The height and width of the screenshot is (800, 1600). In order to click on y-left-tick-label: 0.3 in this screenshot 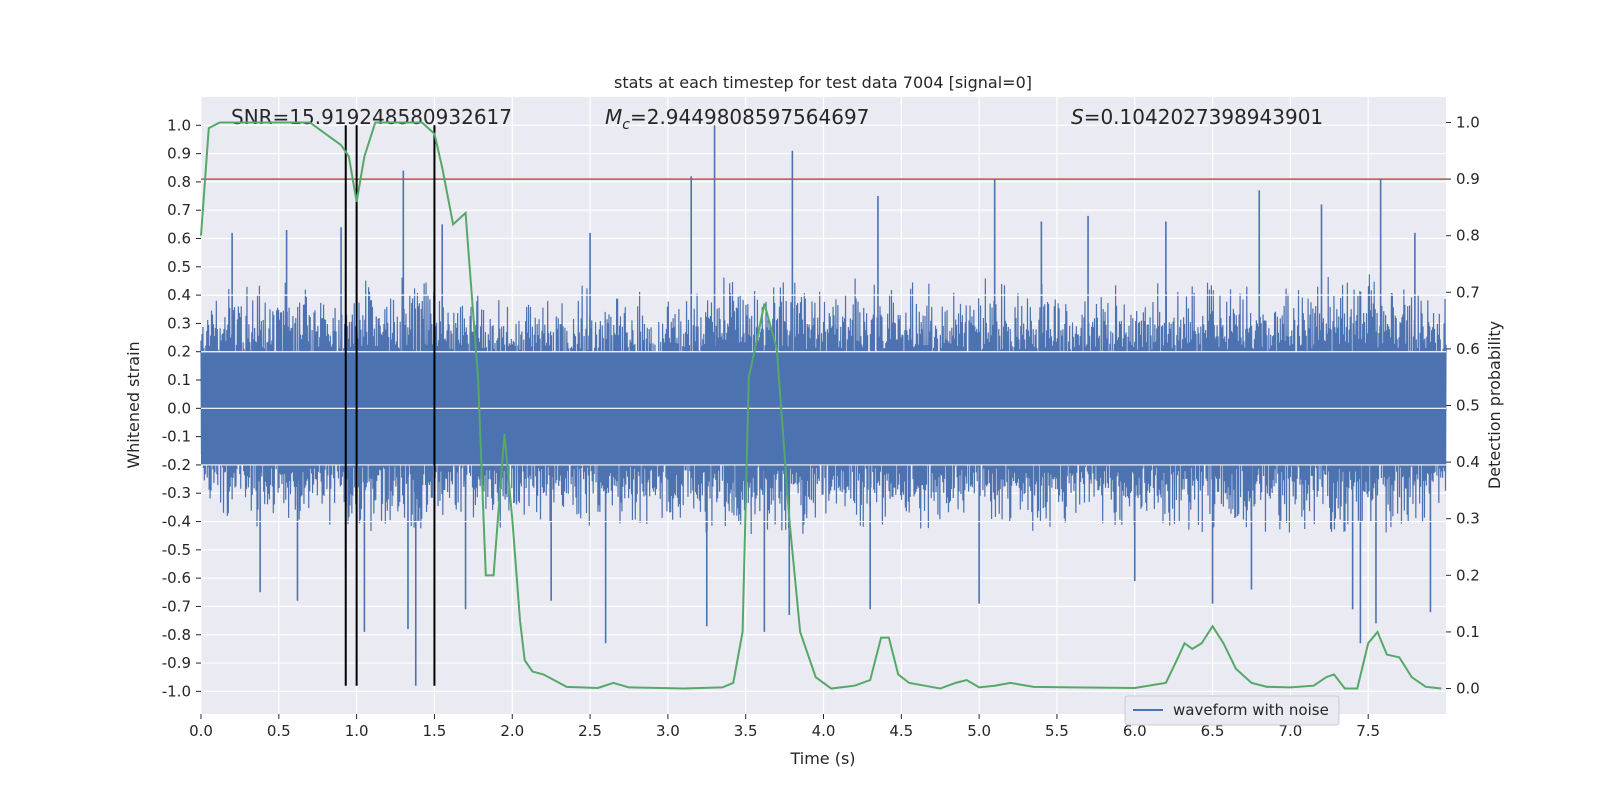, I will do `click(179, 323)`.